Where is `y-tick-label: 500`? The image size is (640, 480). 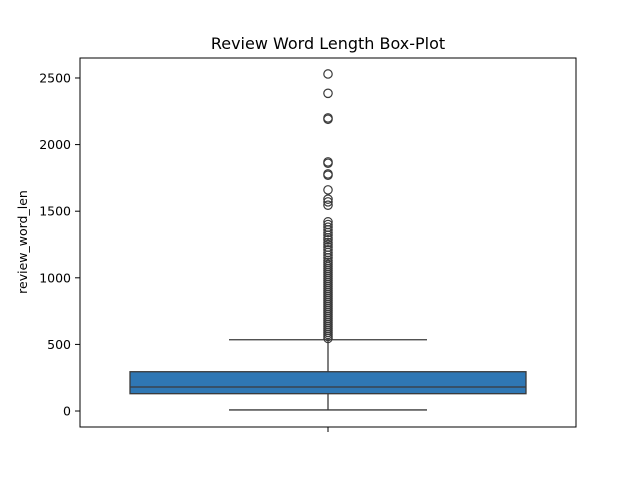
y-tick-label: 500 is located at coordinates (59, 344).